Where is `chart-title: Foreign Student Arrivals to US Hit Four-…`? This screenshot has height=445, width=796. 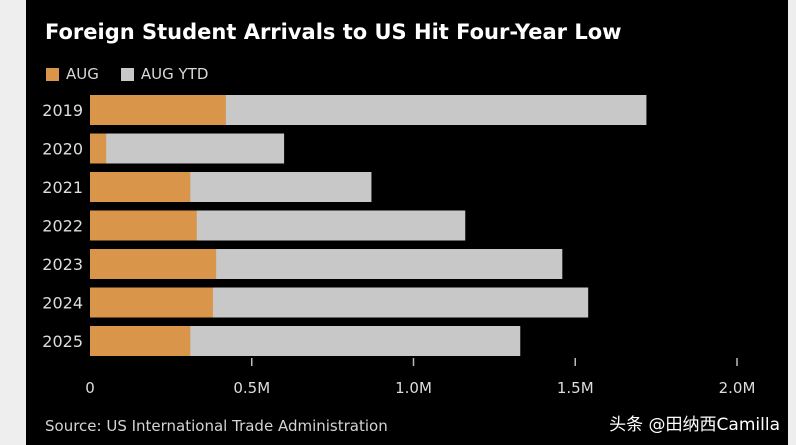 chart-title: Foreign Student Arrivals to US Hit Four-… is located at coordinates (333, 32).